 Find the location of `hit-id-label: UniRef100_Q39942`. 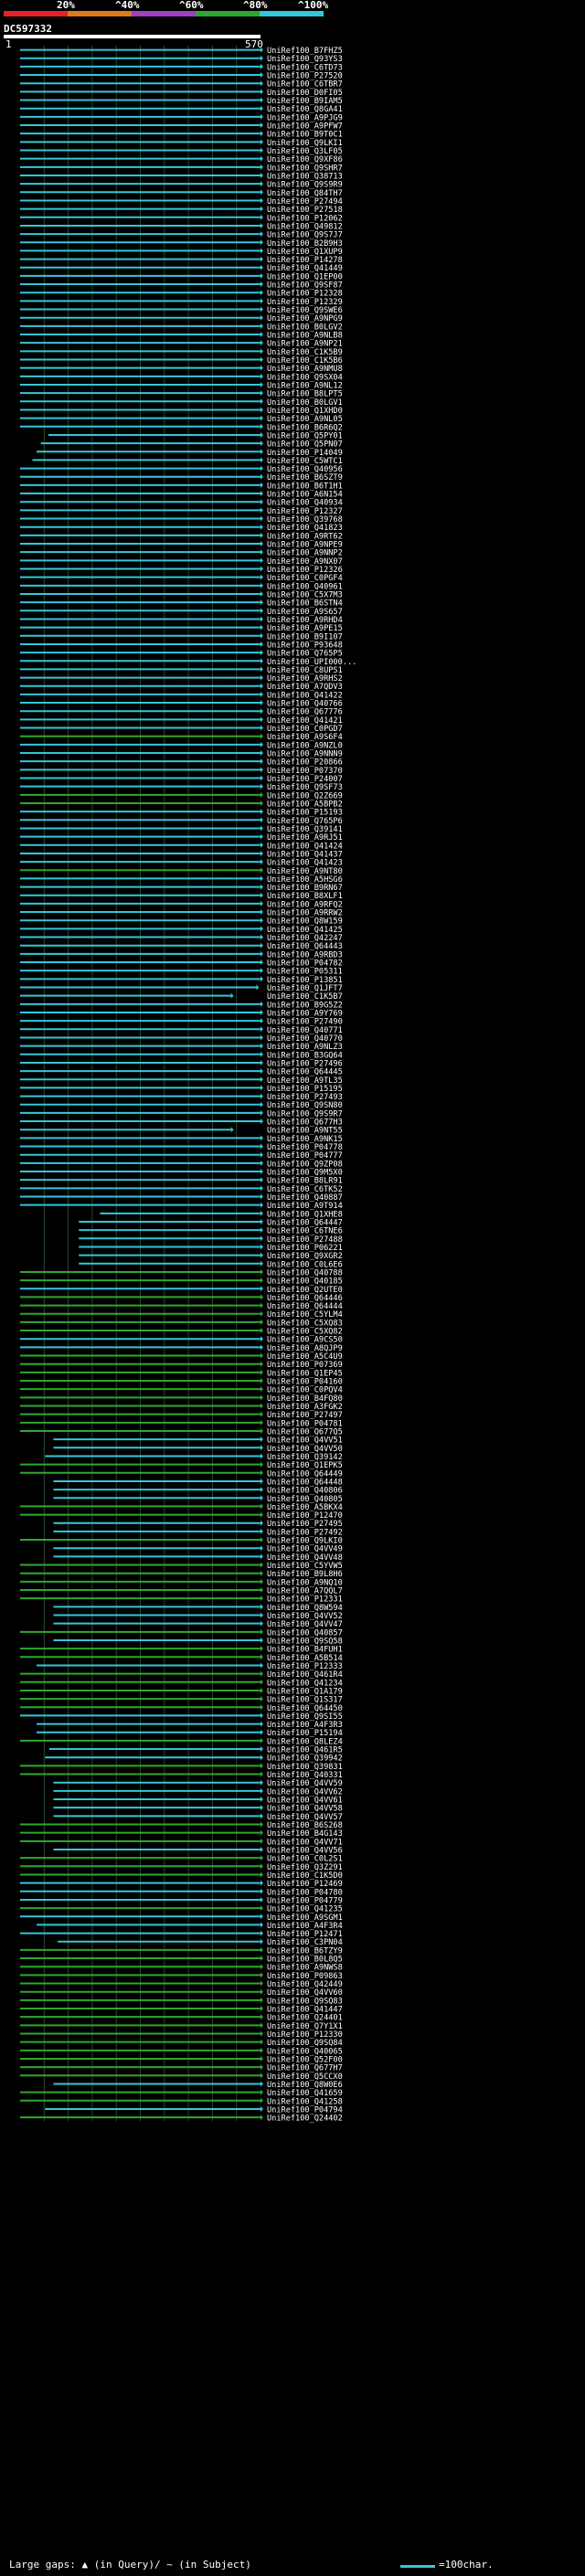

hit-id-label: UniRef100_Q39942 is located at coordinates (305, 1759).